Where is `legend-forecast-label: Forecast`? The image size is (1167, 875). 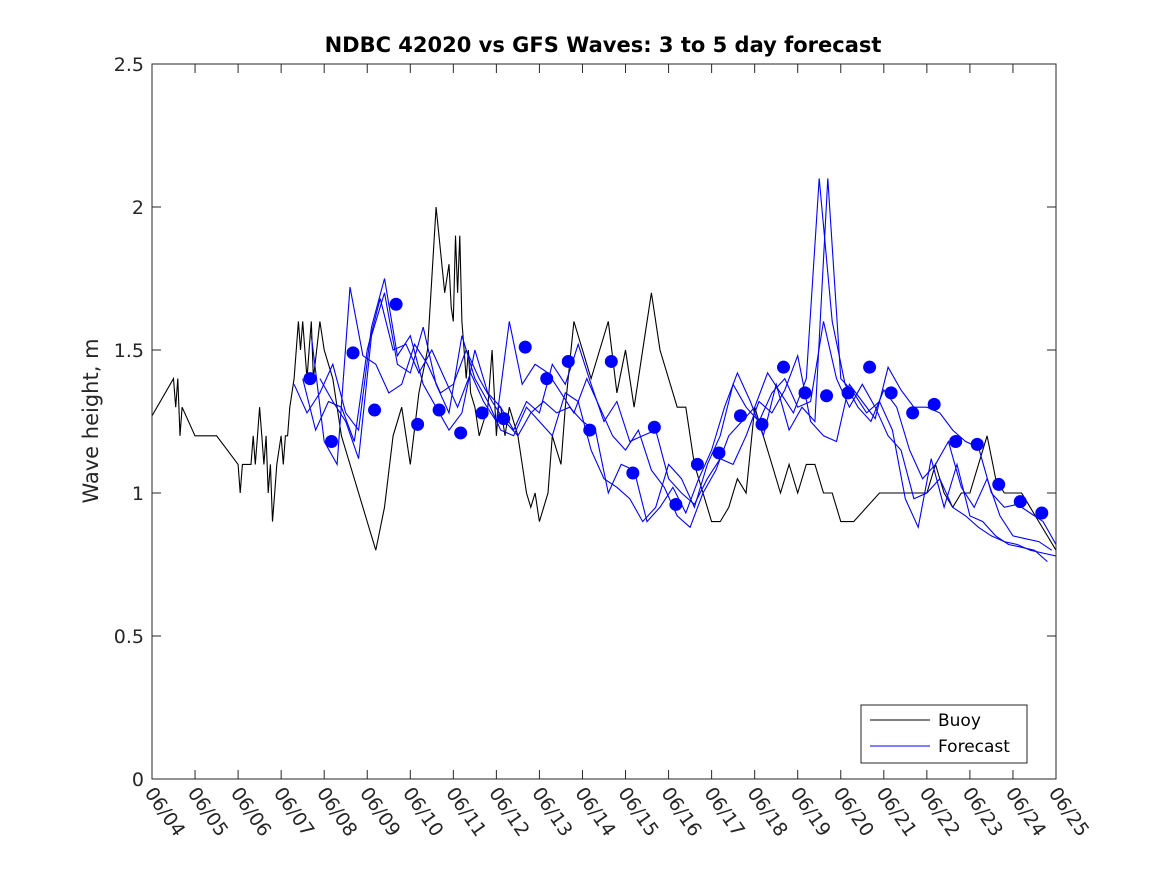 legend-forecast-label: Forecast is located at coordinates (974, 747).